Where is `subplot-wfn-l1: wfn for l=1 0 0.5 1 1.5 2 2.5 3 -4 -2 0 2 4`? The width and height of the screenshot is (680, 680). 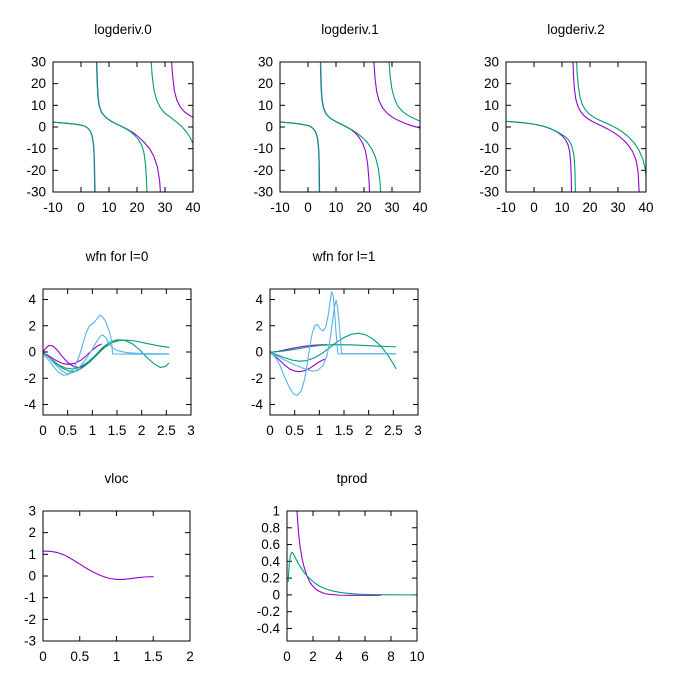
subplot-wfn-l1: wfn for l=1 0 0.5 1 1.5 2 2.5 3 -4 -2 0 2 4 is located at coordinates (336, 343).